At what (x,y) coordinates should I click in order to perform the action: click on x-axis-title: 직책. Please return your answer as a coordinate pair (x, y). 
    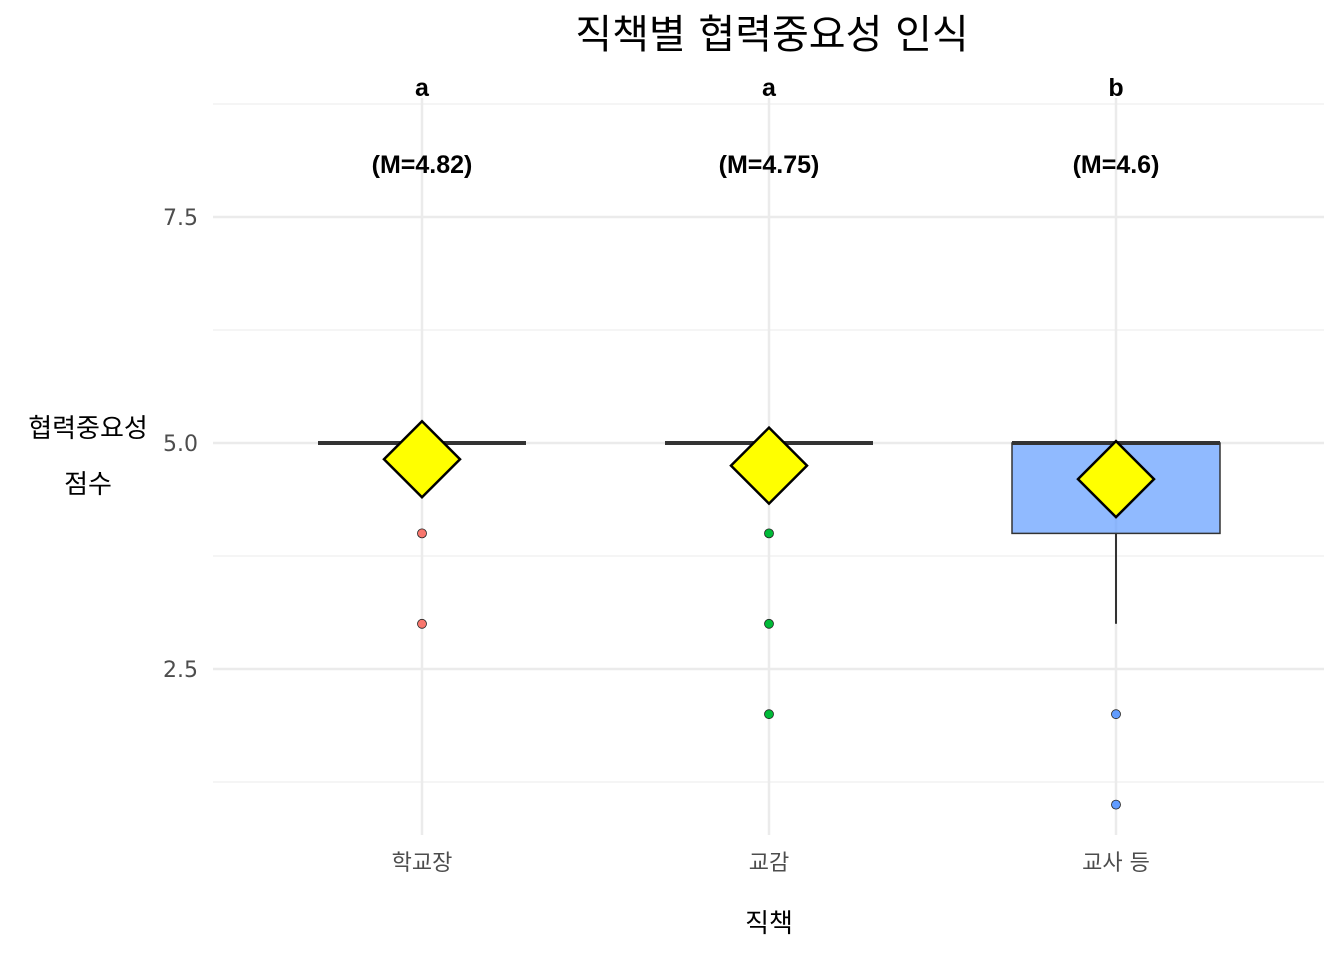
    Looking at the image, I should click on (769, 924).